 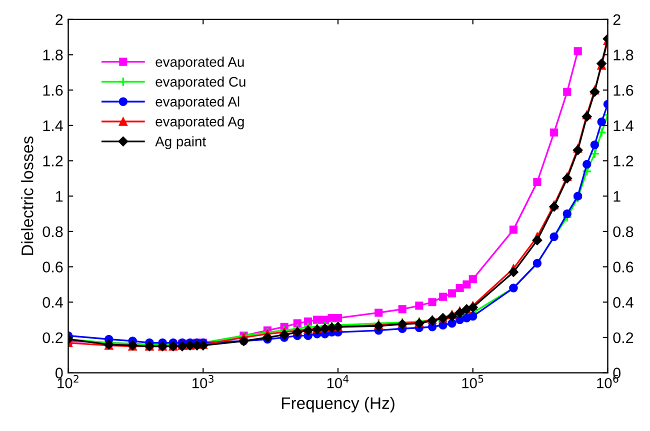 What do you see at coordinates (624, 55) in the screenshot?
I see `y2-tick-label: 1.8` at bounding box center [624, 55].